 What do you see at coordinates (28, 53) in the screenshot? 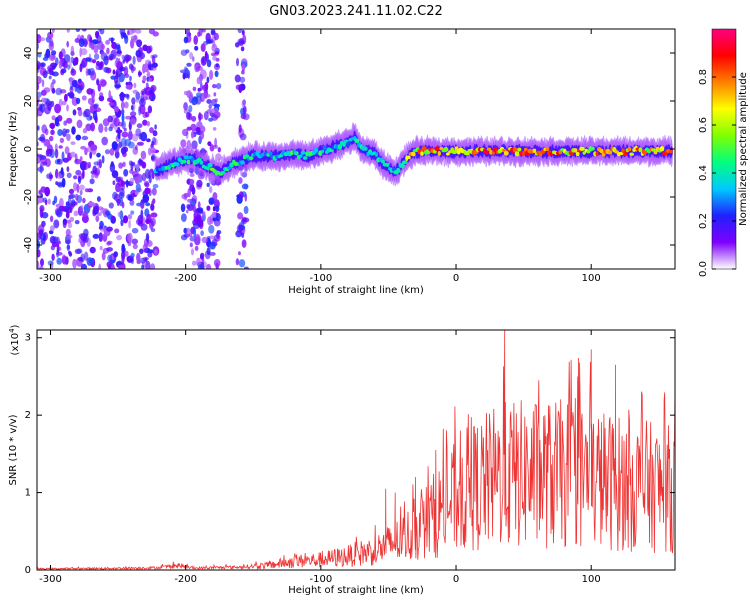
I see `spectrogram-y-tick-label: 40` at bounding box center [28, 53].